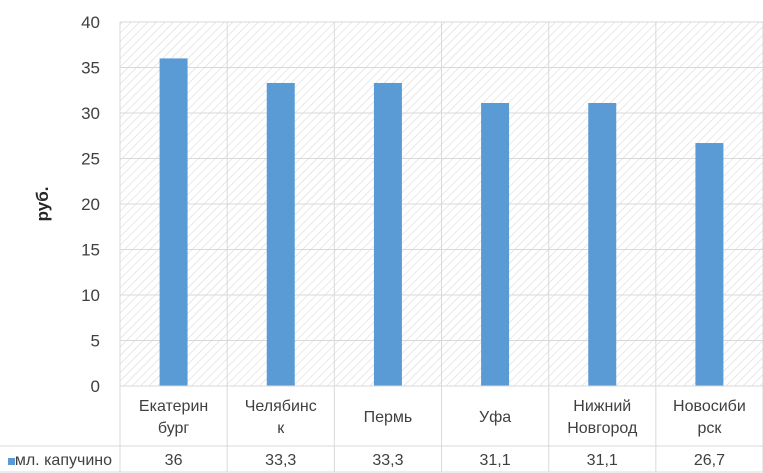 This screenshot has height=473, width=763. What do you see at coordinates (95, 341) in the screenshot?
I see `y-tick-label: 5` at bounding box center [95, 341].